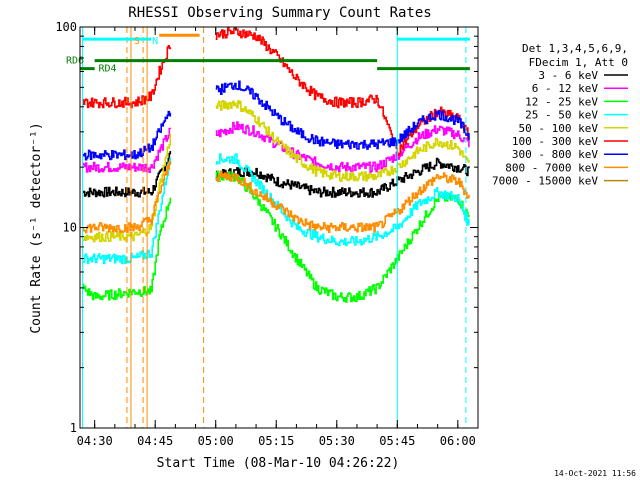 This screenshot has width=640, height=484. I want to click on x-tick-label-1: 04:45, so click(155, 441).